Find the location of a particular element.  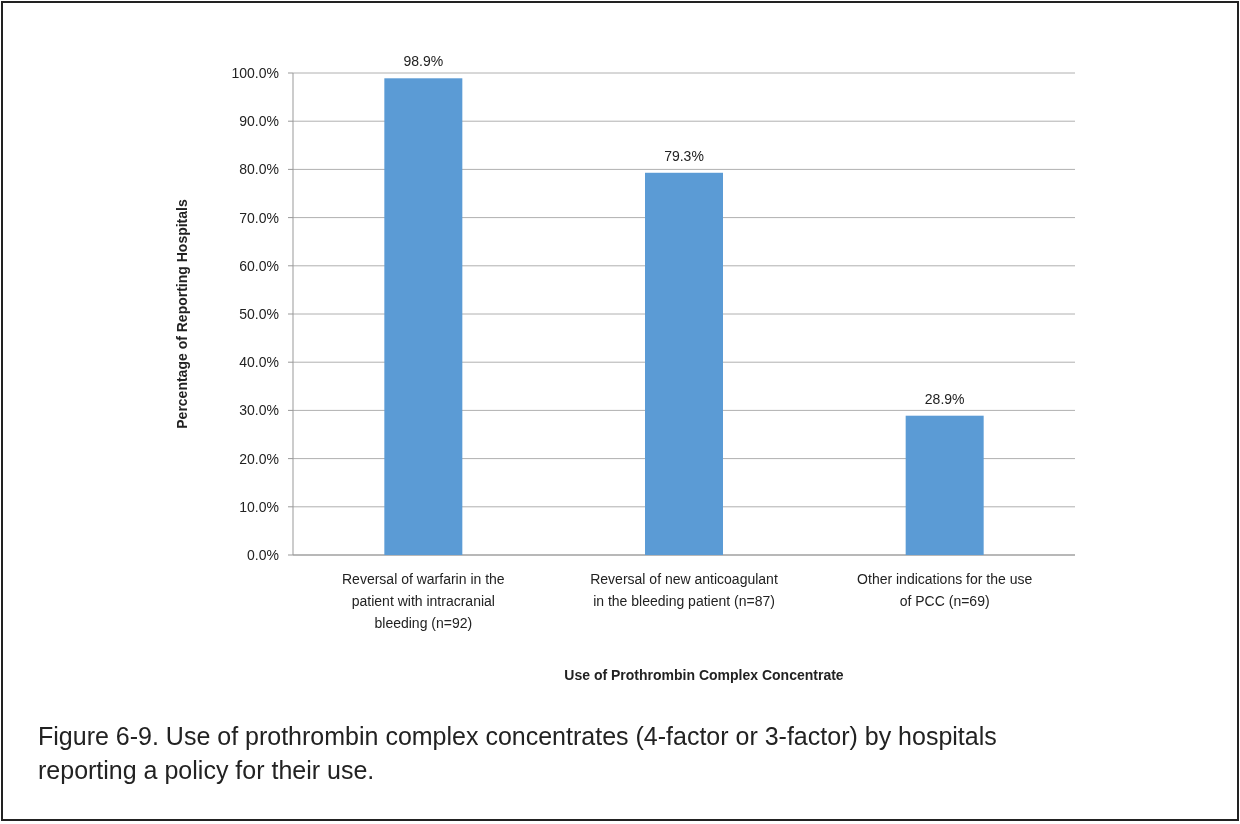

data-label: 28.9% is located at coordinates (944, 398).